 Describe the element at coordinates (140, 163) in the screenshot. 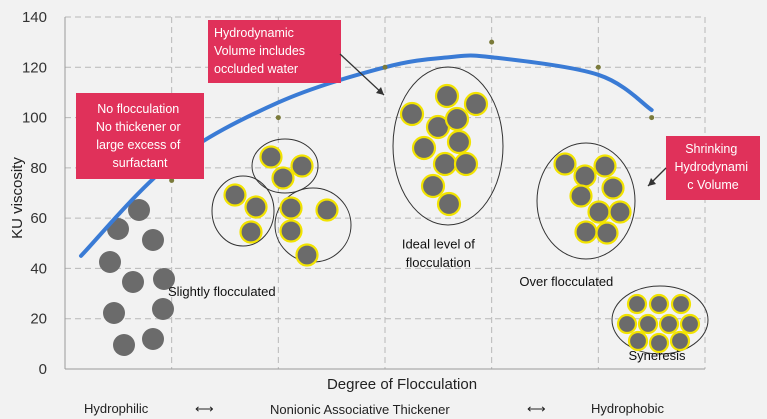

I see `callout-no-floc-line-4: surfactant` at that location.